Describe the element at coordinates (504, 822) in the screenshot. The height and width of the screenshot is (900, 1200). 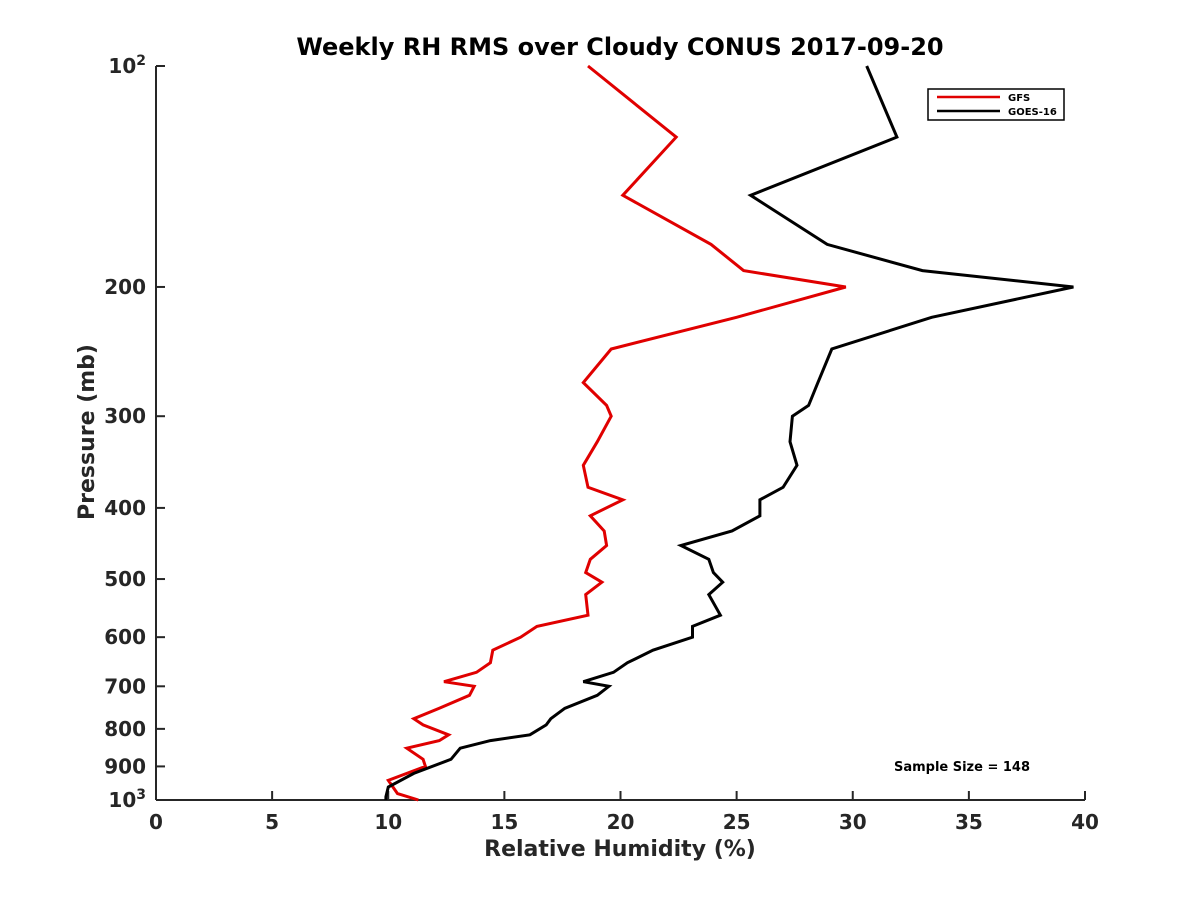
I see `x-tick-label: 15` at that location.